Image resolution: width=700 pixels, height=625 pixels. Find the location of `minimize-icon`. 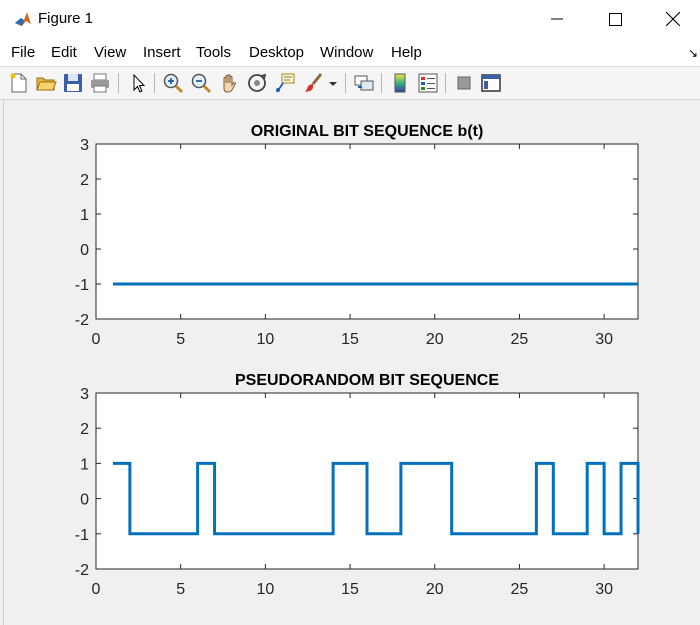

minimize-icon is located at coordinates (557, 19).